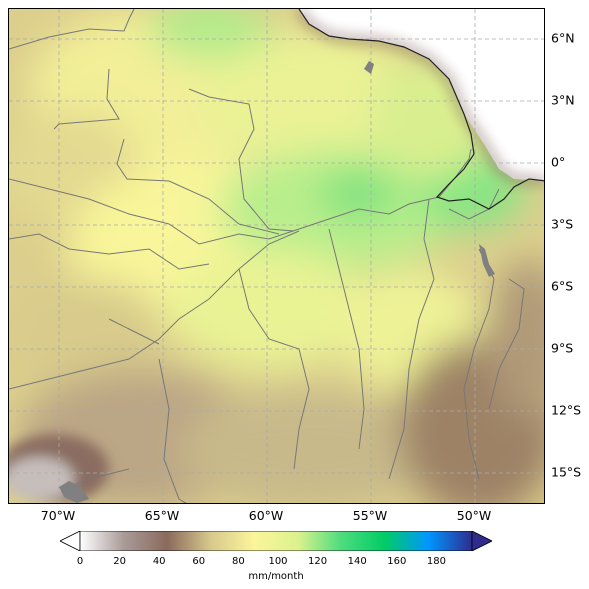  Describe the element at coordinates (199, 561) in the screenshot. I see `colorbar-tick: 60` at that location.